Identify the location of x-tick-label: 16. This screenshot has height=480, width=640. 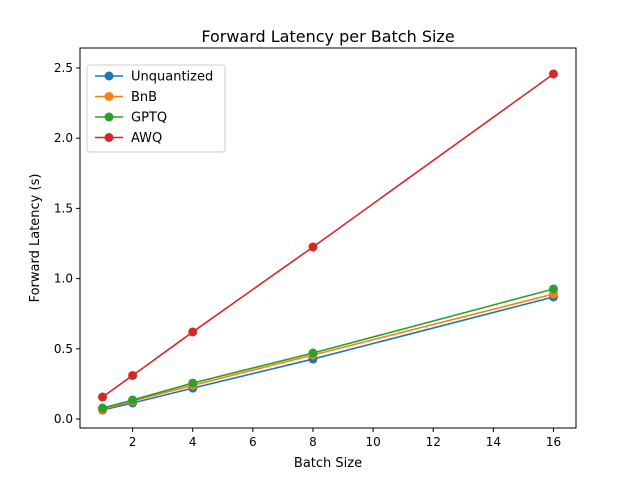
(553, 442).